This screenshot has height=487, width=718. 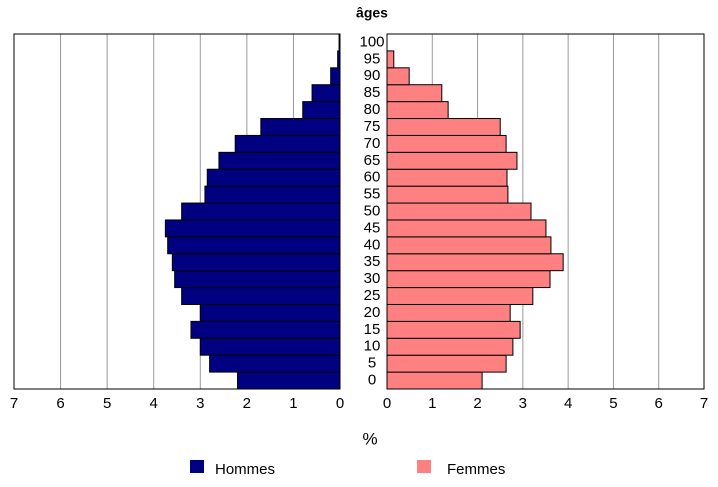 What do you see at coordinates (372, 227) in the screenshot?
I see `y-tick-label: 45` at bounding box center [372, 227].